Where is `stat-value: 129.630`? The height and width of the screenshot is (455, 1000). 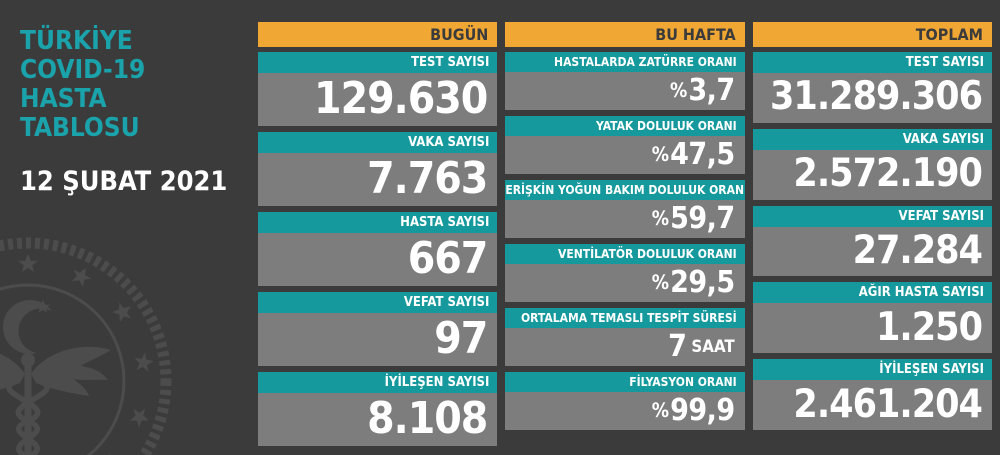 stat-value: 129.630 is located at coordinates (378, 99).